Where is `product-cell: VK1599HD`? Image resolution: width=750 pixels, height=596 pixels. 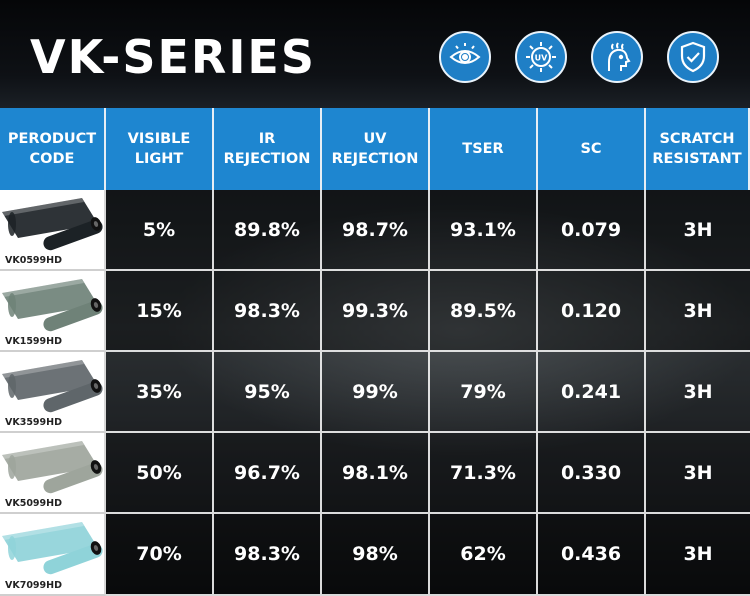
product-cell: VK1599HD is located at coordinates (53, 311).